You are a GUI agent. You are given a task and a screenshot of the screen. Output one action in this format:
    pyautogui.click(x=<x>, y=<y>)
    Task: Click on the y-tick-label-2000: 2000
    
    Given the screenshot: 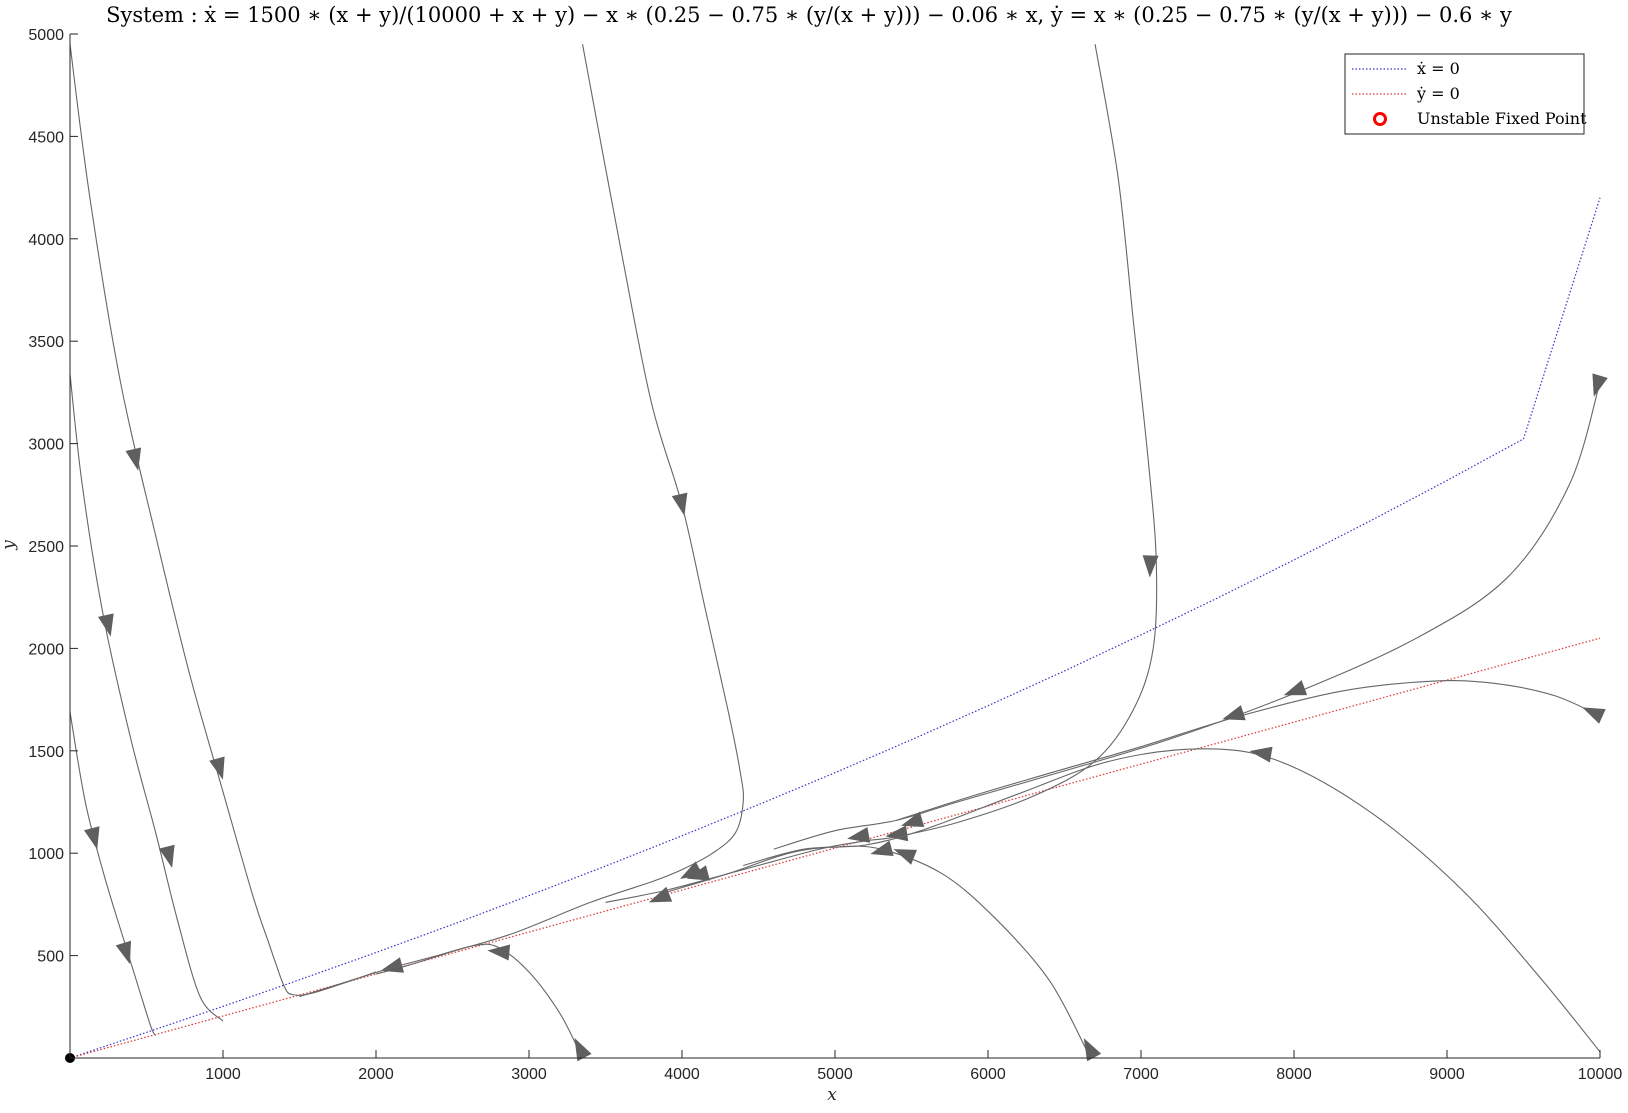 What is the action you would take?
    pyautogui.click(x=46, y=649)
    